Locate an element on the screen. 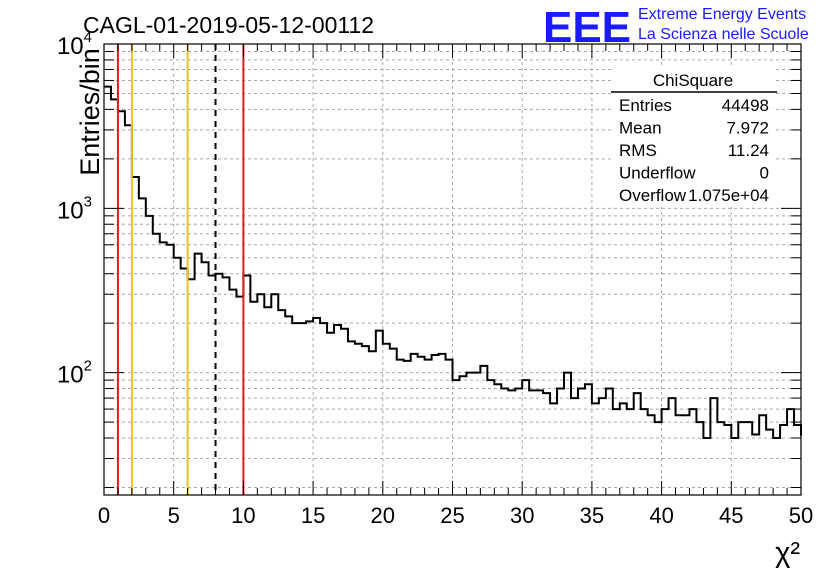  y-tick-label: 10³ is located at coordinates (74, 208).